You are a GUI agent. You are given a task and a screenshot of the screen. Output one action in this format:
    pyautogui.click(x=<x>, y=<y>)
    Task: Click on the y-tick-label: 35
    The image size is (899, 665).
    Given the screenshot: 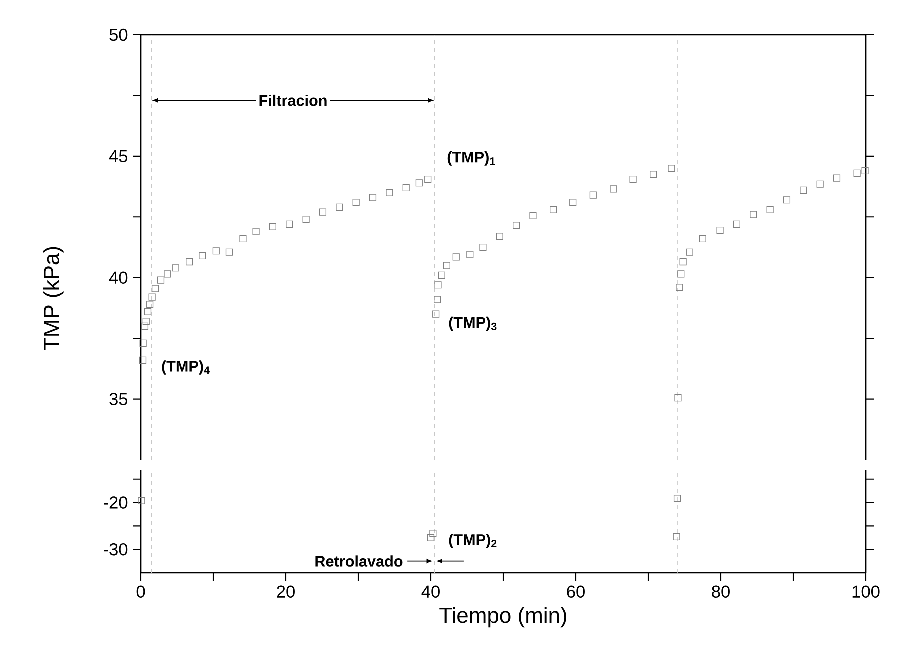 What is the action you would take?
    pyautogui.click(x=119, y=399)
    